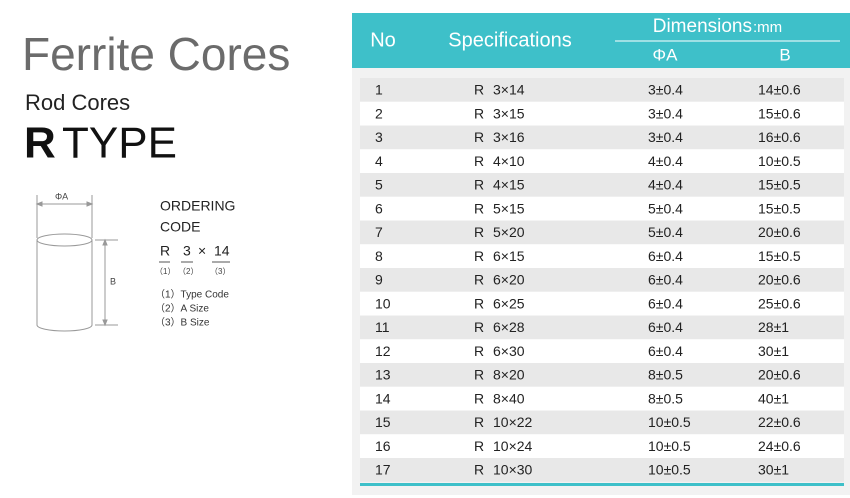 Image resolution: width=850 pixels, height=498 pixels. What do you see at coordinates (113, 281) in the screenshot?
I see `label-b: B` at bounding box center [113, 281].